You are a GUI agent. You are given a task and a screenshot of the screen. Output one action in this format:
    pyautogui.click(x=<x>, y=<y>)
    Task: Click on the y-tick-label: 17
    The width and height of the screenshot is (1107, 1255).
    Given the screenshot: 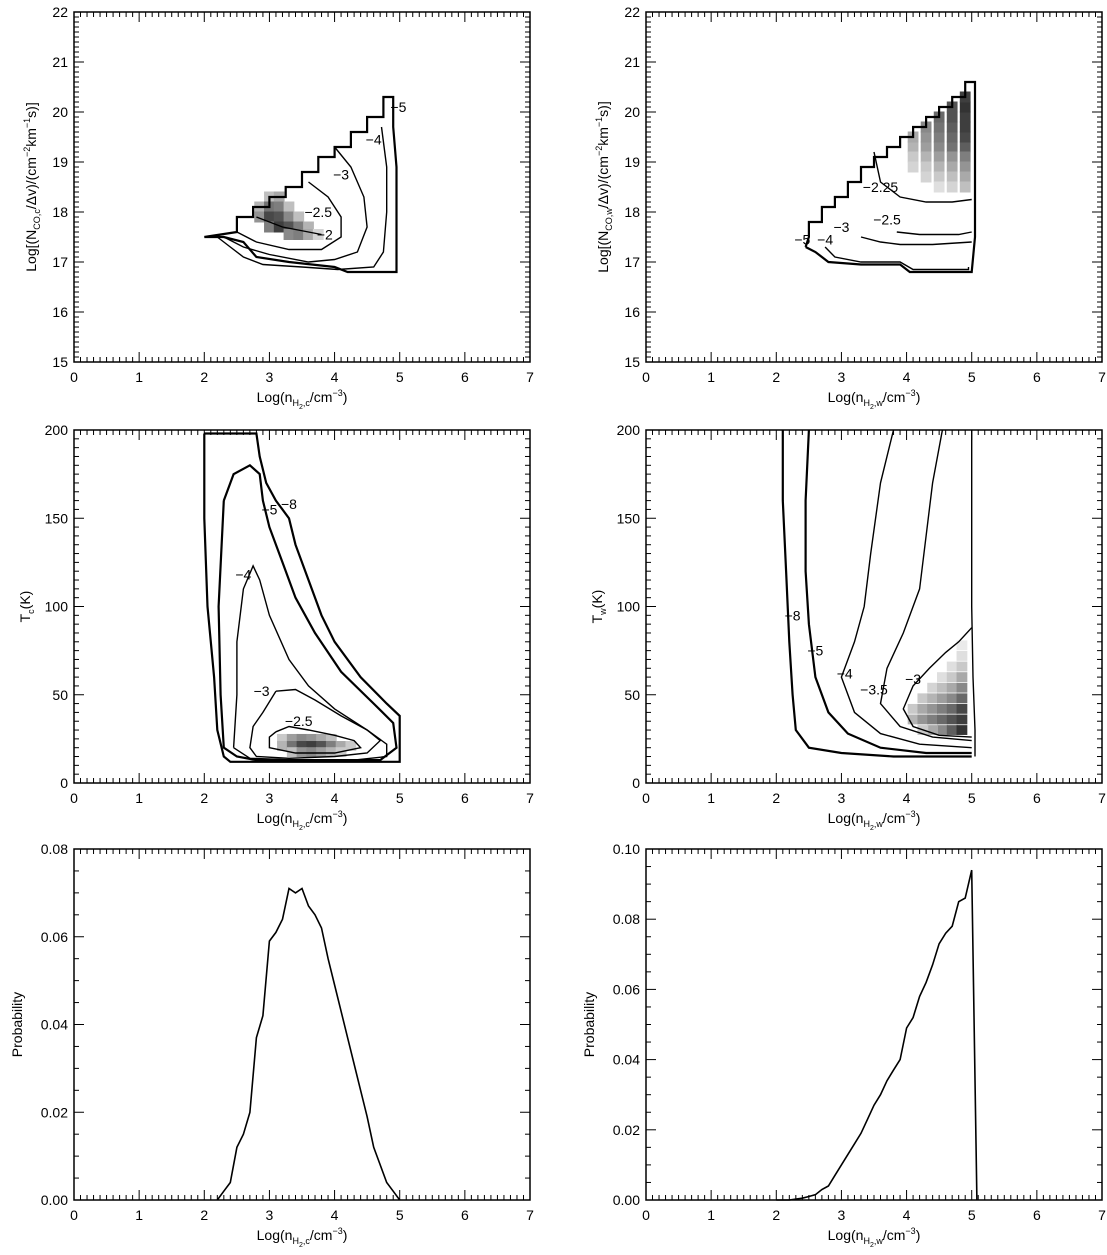 What is the action you would take?
    pyautogui.click(x=632, y=262)
    